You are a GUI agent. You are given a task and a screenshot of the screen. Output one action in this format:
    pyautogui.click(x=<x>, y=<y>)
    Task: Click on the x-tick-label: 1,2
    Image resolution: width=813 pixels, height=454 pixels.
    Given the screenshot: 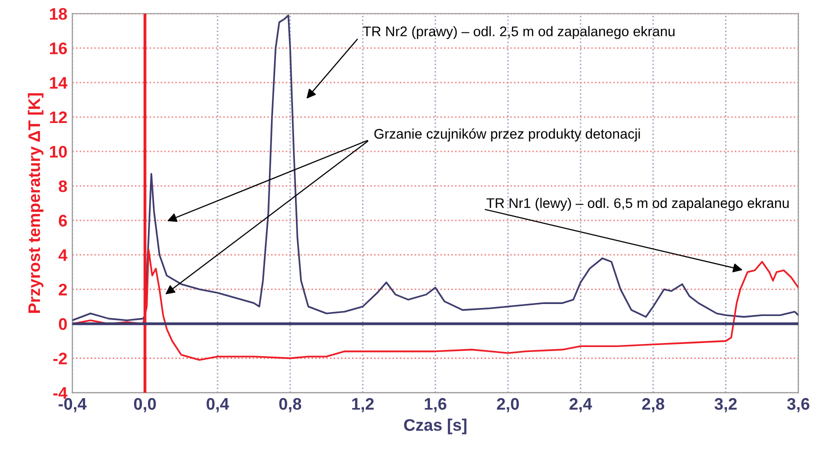 What is the action you would take?
    pyautogui.click(x=363, y=405)
    